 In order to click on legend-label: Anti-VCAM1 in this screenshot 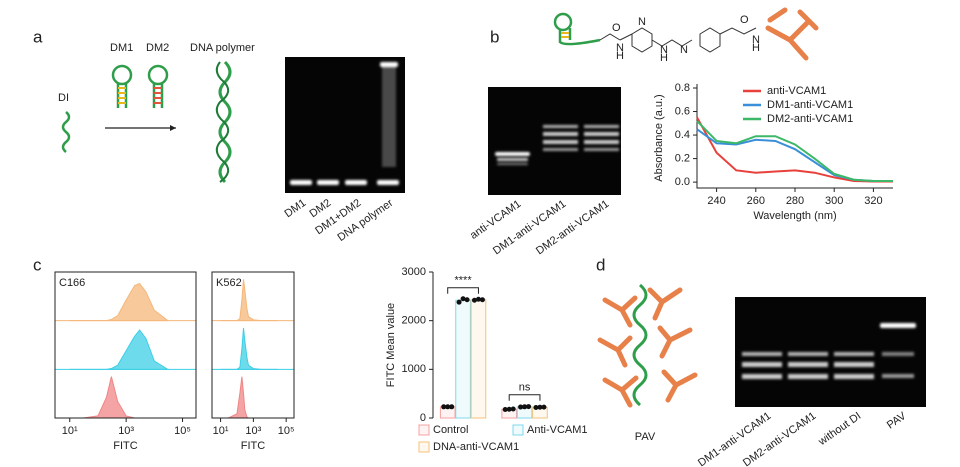, I will do `click(557, 430)`.